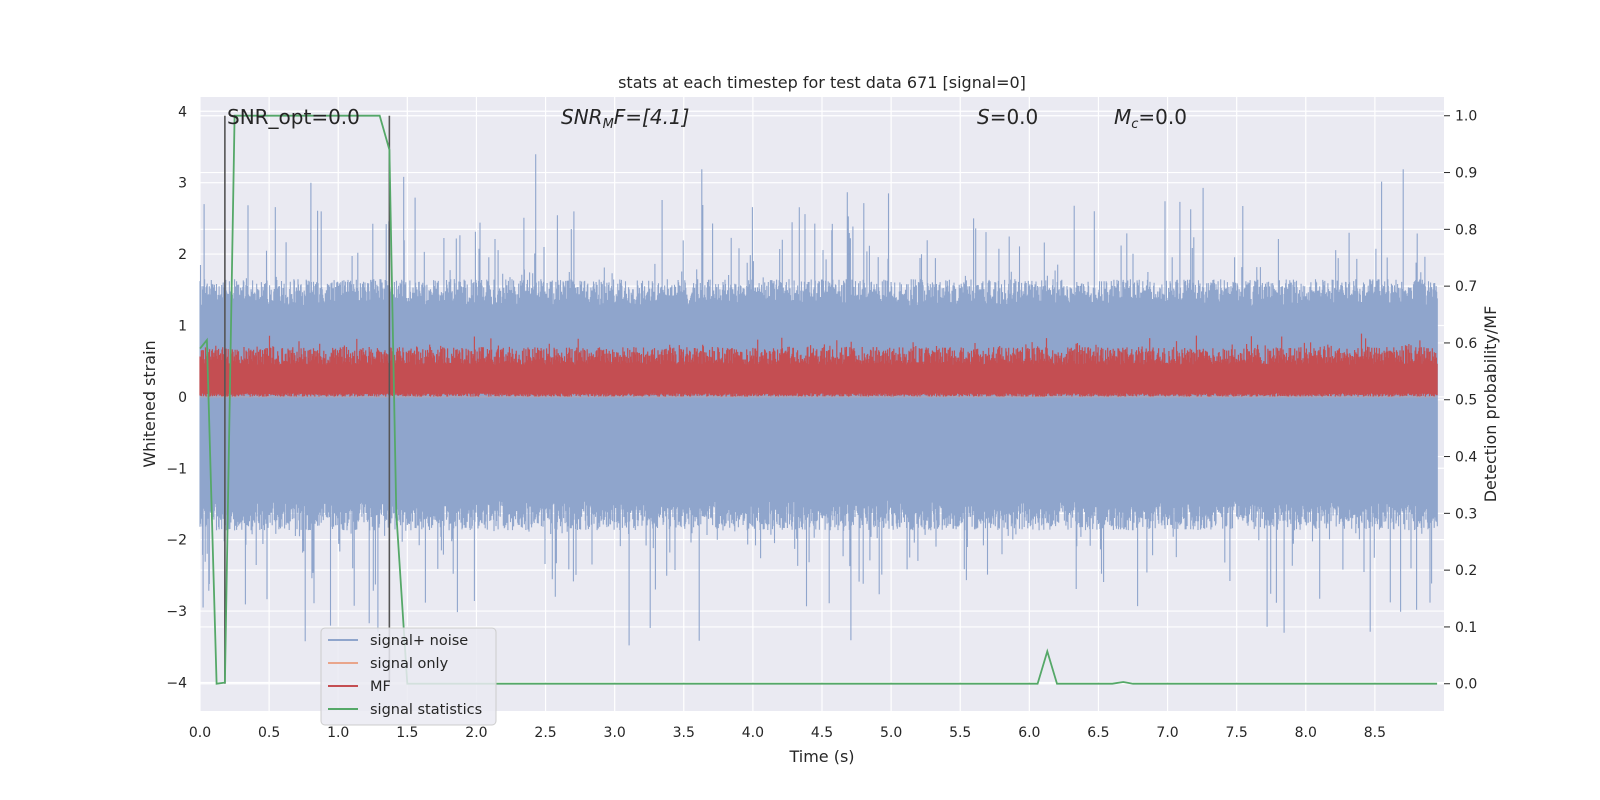 The width and height of the screenshot is (1600, 800). What do you see at coordinates (1466, 230) in the screenshot?
I see `y2-tick-label: 0.8` at bounding box center [1466, 230].